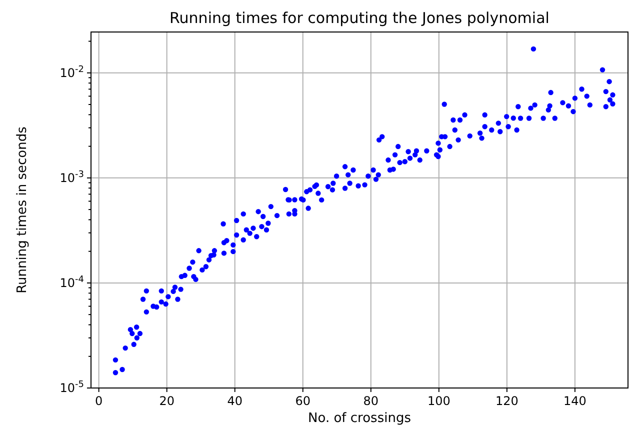 This screenshot has height=443, width=630. Describe the element at coordinates (166, 401) in the screenshot. I see `x-tick-label: 20` at that location.